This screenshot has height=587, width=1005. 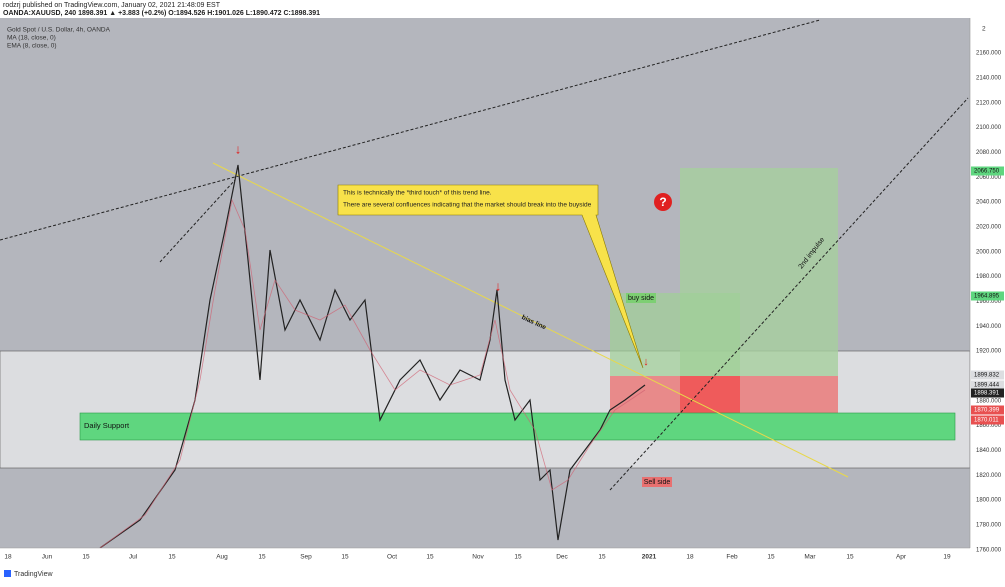 I want to click on price-label: 1760.000, so click(x=989, y=550).